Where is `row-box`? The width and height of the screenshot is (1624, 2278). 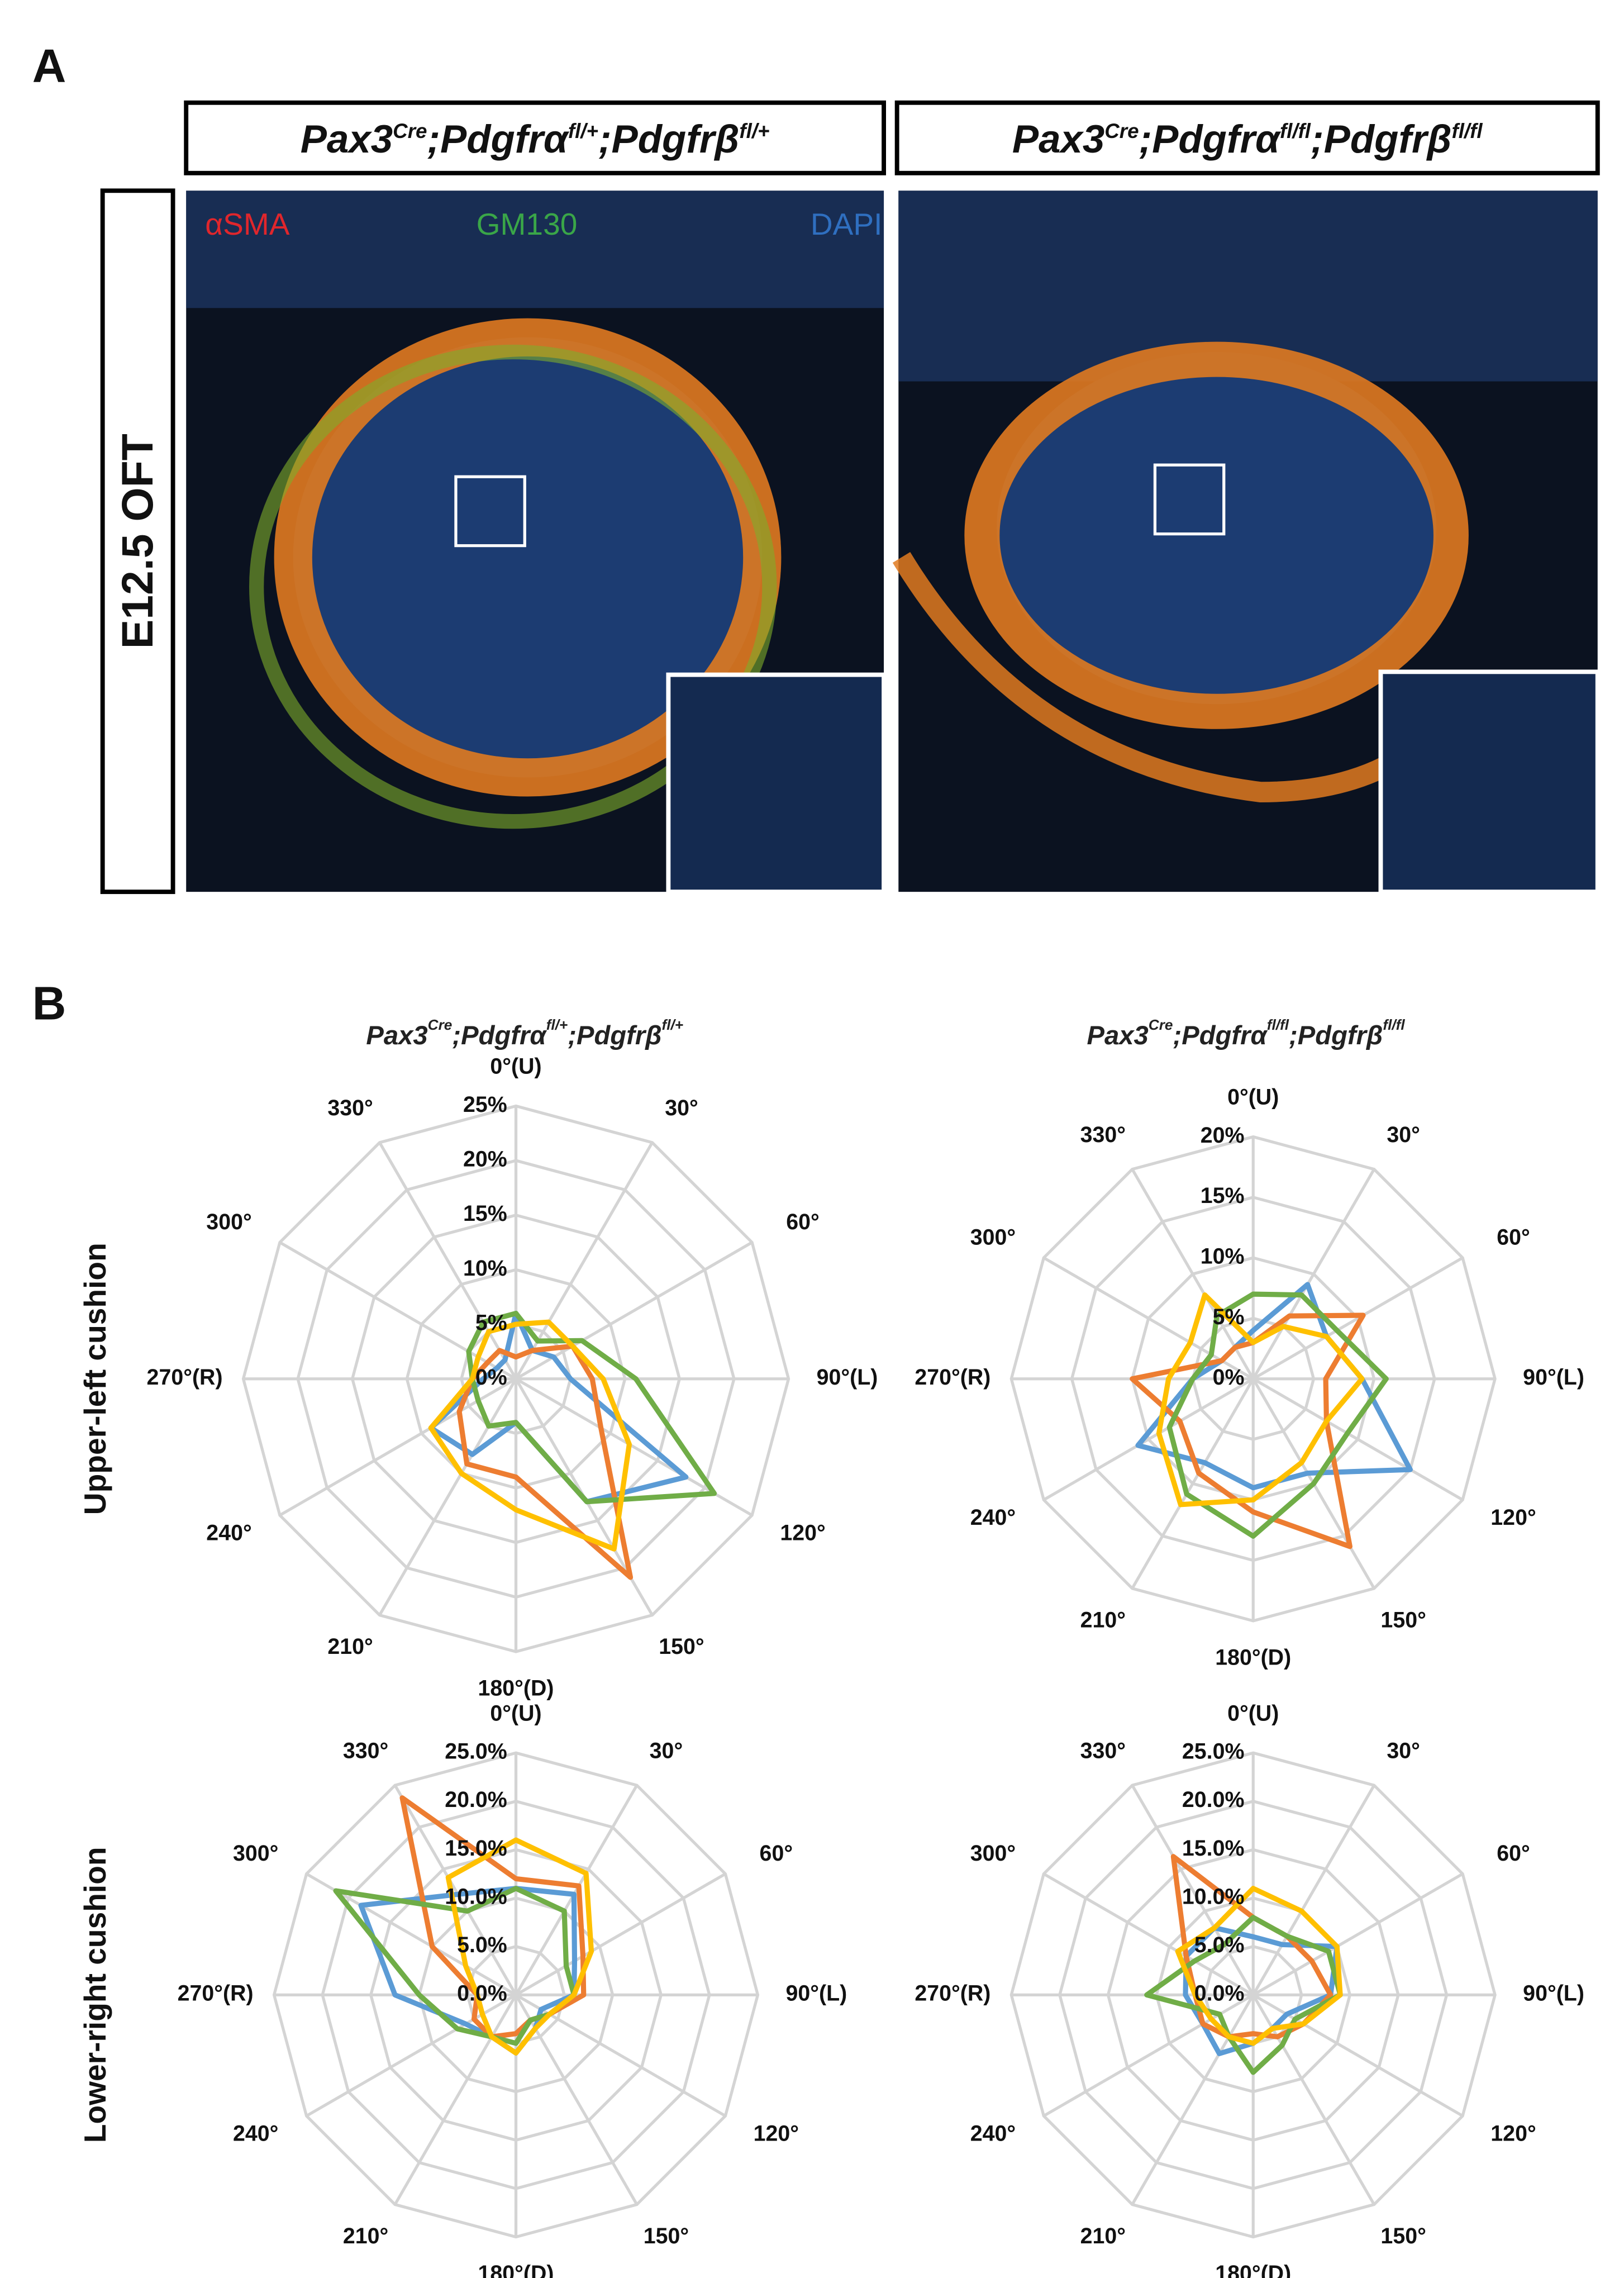 row-box is located at coordinates (137, 541).